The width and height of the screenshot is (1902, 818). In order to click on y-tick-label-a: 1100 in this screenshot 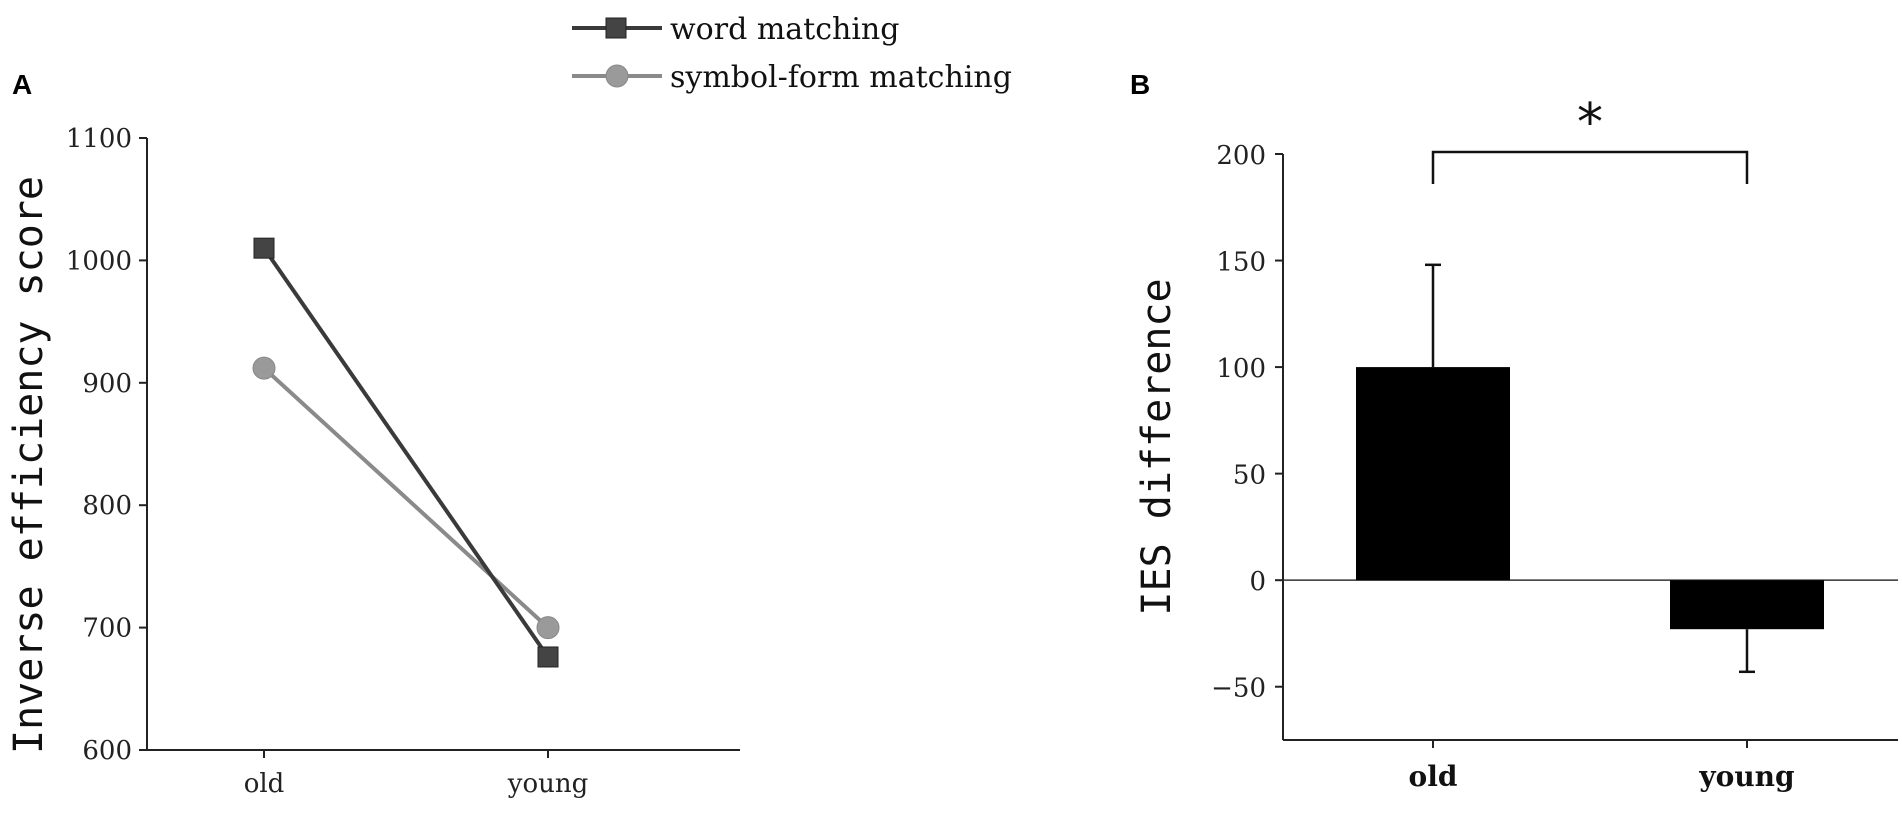, I will do `click(99, 139)`.